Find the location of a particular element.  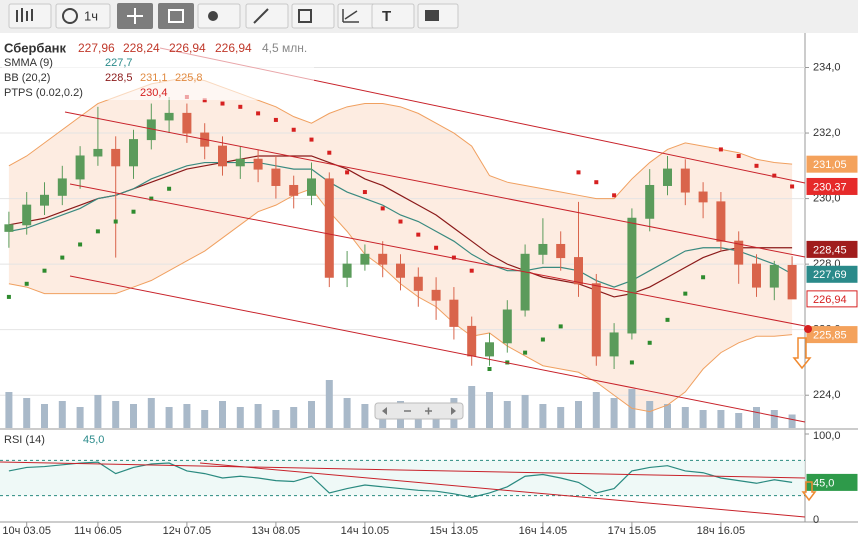

interval-label: 1ч is located at coordinates (91, 15).